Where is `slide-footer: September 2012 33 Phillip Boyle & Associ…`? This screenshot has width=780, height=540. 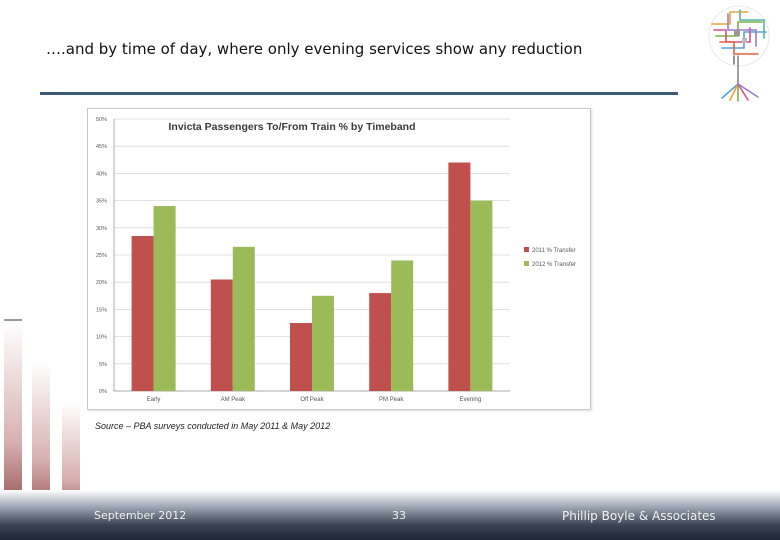 slide-footer: September 2012 33 Phillip Boyle & Associ… is located at coordinates (390, 515).